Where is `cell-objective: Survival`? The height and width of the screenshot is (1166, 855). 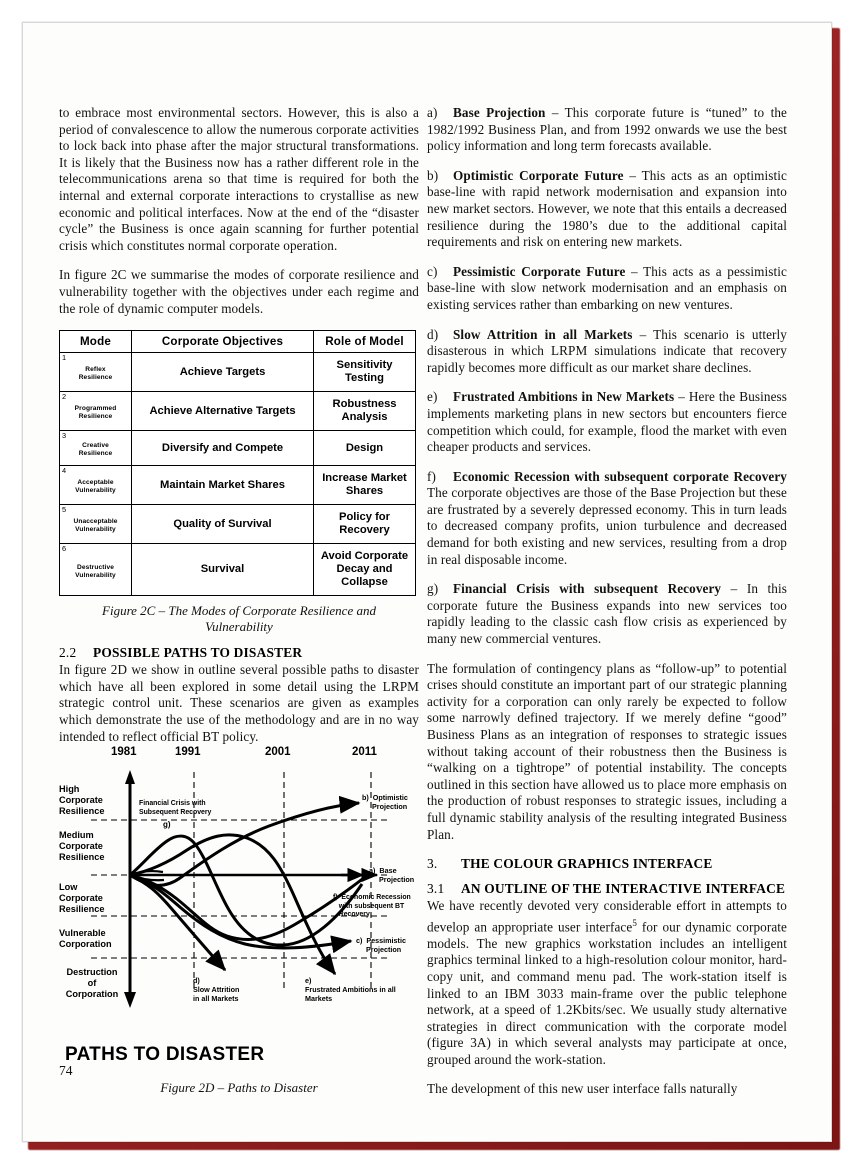
cell-objective: Survival is located at coordinates (222, 570).